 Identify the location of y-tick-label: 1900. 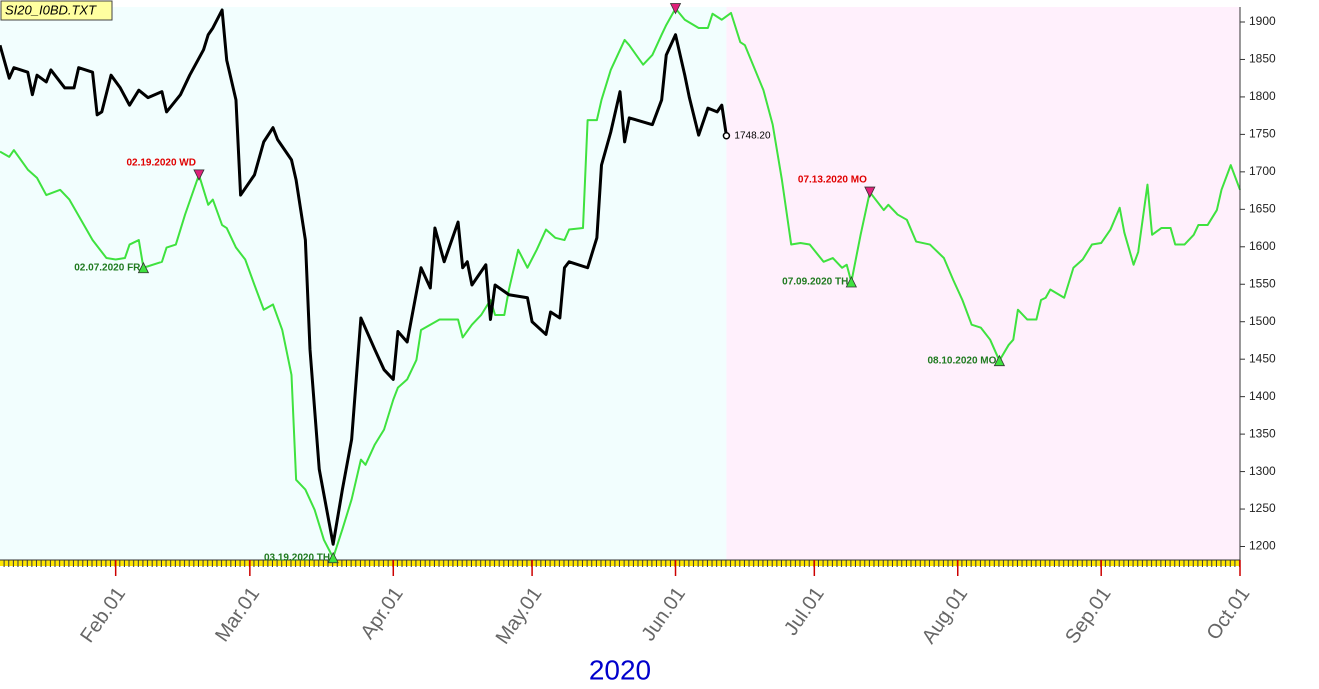
(1262, 21).